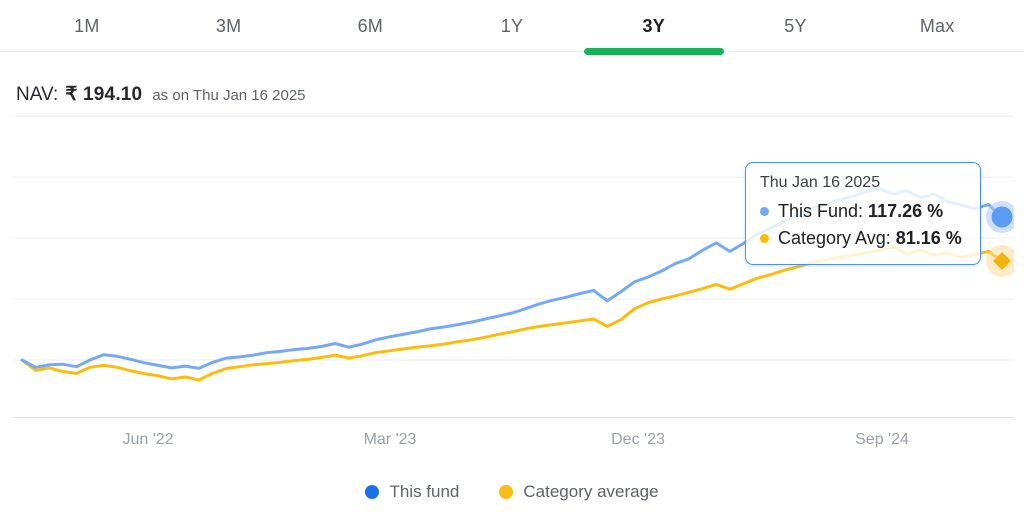 Image resolution: width=1024 pixels, height=531 pixels. Describe the element at coordinates (906, 211) in the screenshot. I see `tooltip-this-fund-value: 117.26 %` at that location.